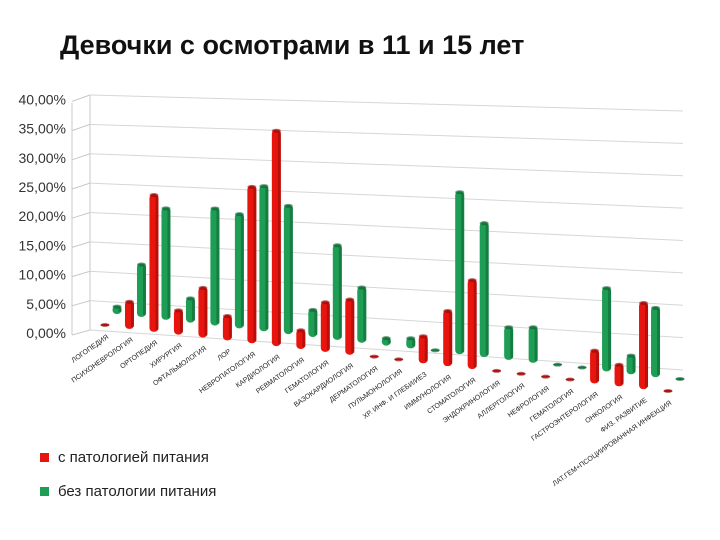 Image resolution: width=720 pixels, height=540 pixels. What do you see at coordinates (46, 333) in the screenshot?
I see `y-tick-label: 0,00%` at bounding box center [46, 333].